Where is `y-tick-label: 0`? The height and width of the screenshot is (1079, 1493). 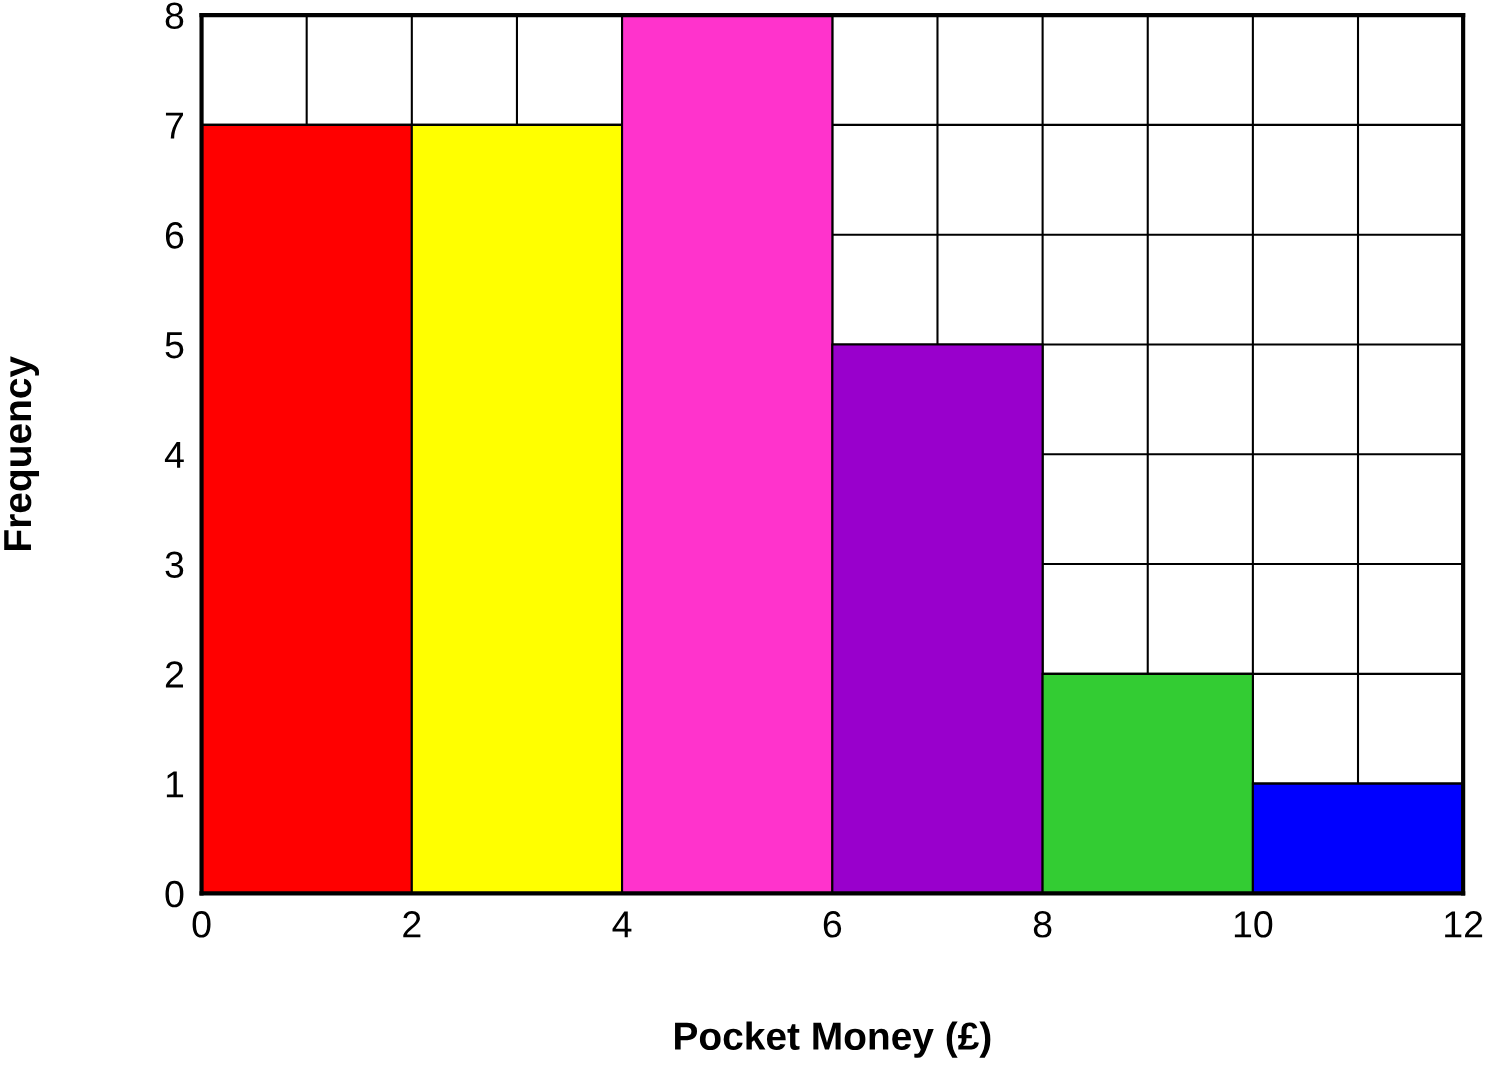 y-tick-label: 0 is located at coordinates (174, 894).